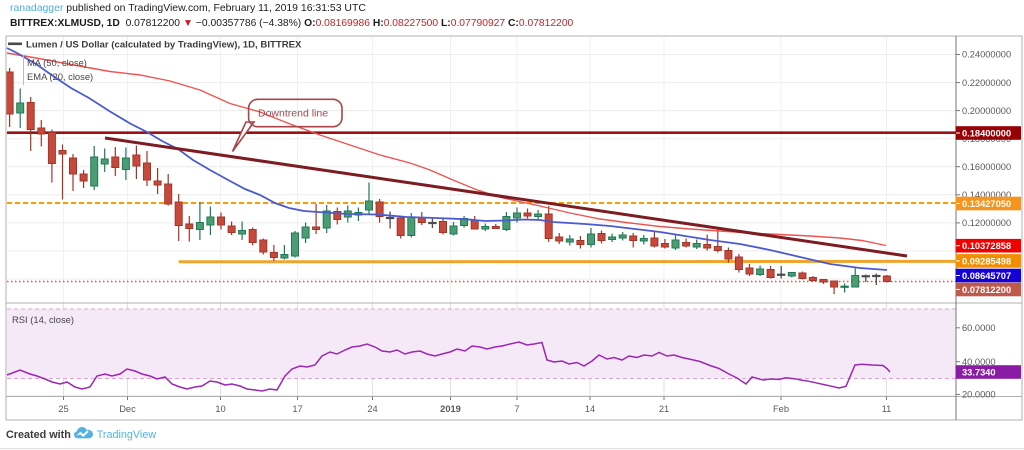 This screenshot has height=450, width=1024. Describe the element at coordinates (590, 409) in the screenshot. I see `svg-text: 14` at that location.